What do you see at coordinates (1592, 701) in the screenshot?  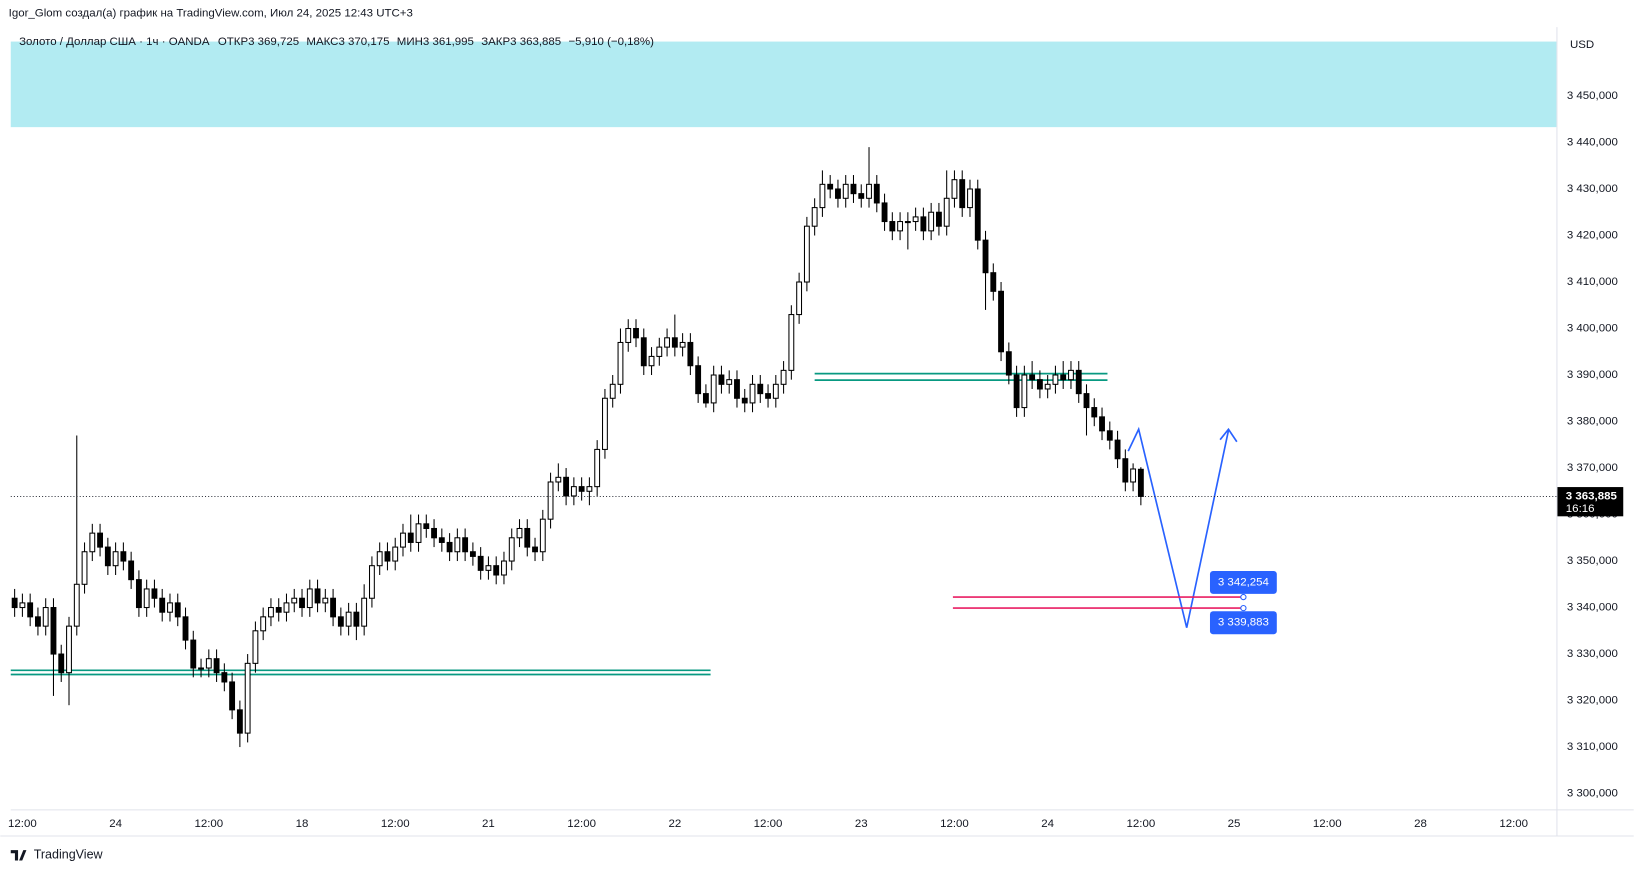 I see `y-tick-label: 3 320,000` at bounding box center [1592, 701].